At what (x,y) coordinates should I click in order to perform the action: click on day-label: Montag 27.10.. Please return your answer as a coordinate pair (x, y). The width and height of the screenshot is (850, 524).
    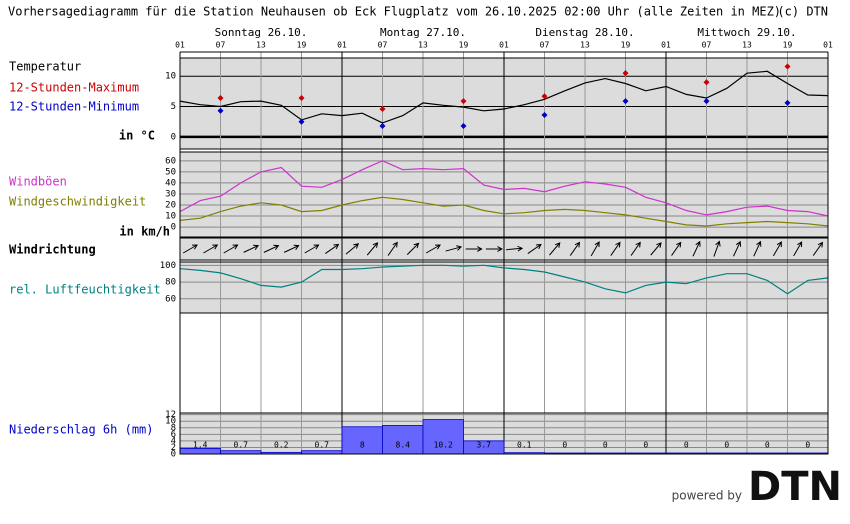
    Looking at the image, I should click on (423, 32).